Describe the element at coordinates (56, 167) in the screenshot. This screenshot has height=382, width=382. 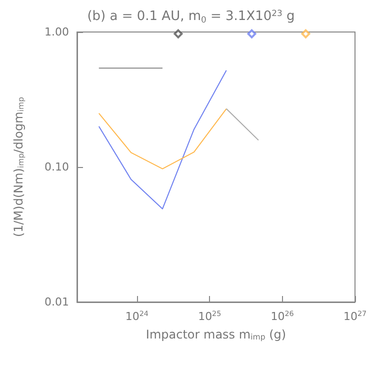
I see `y-tick-label: 0.10` at that location.